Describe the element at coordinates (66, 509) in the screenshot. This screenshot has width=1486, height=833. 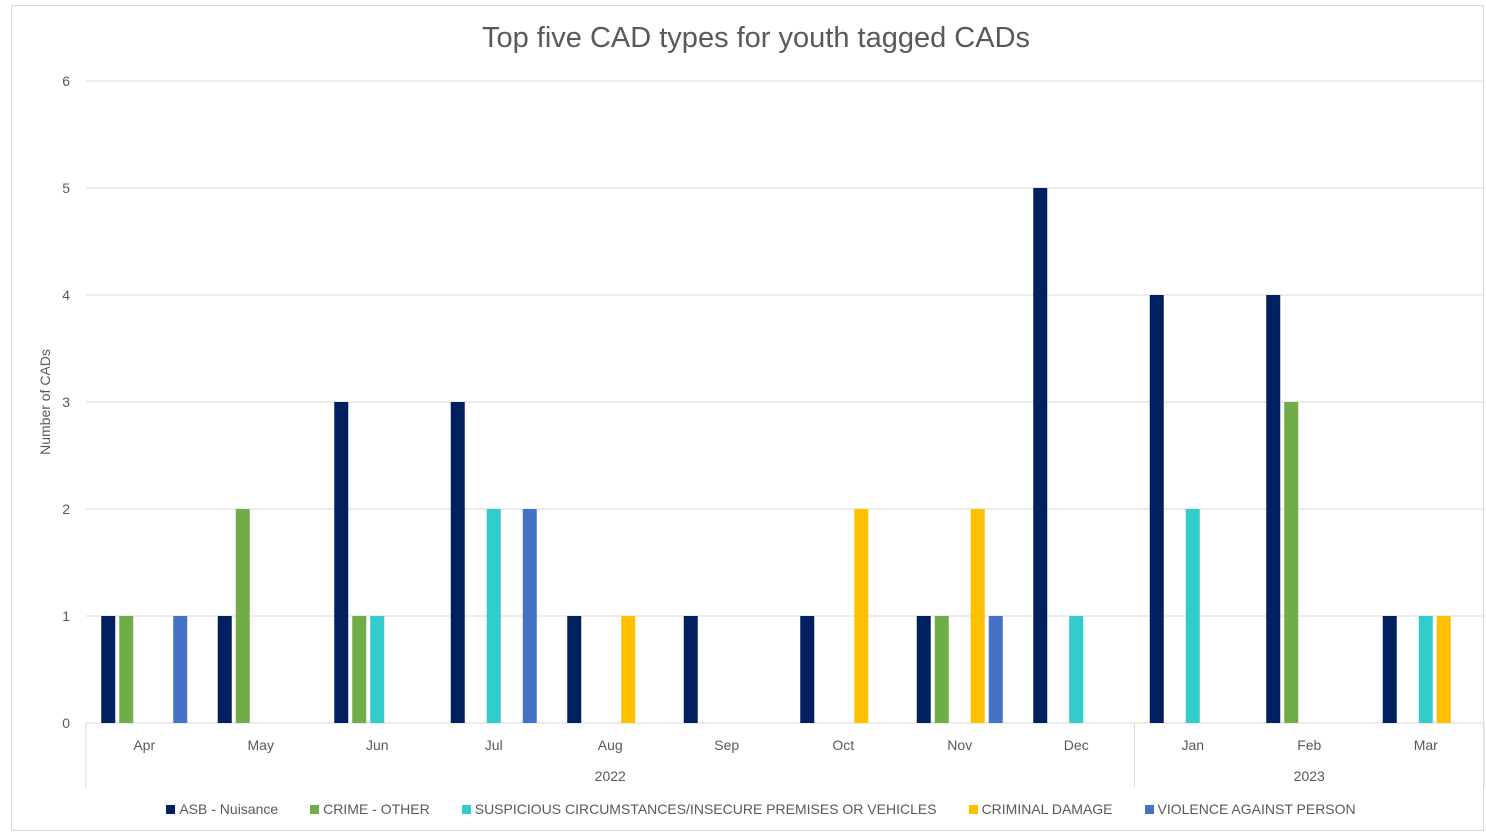
I see `y-tick-label: 2` at that location.